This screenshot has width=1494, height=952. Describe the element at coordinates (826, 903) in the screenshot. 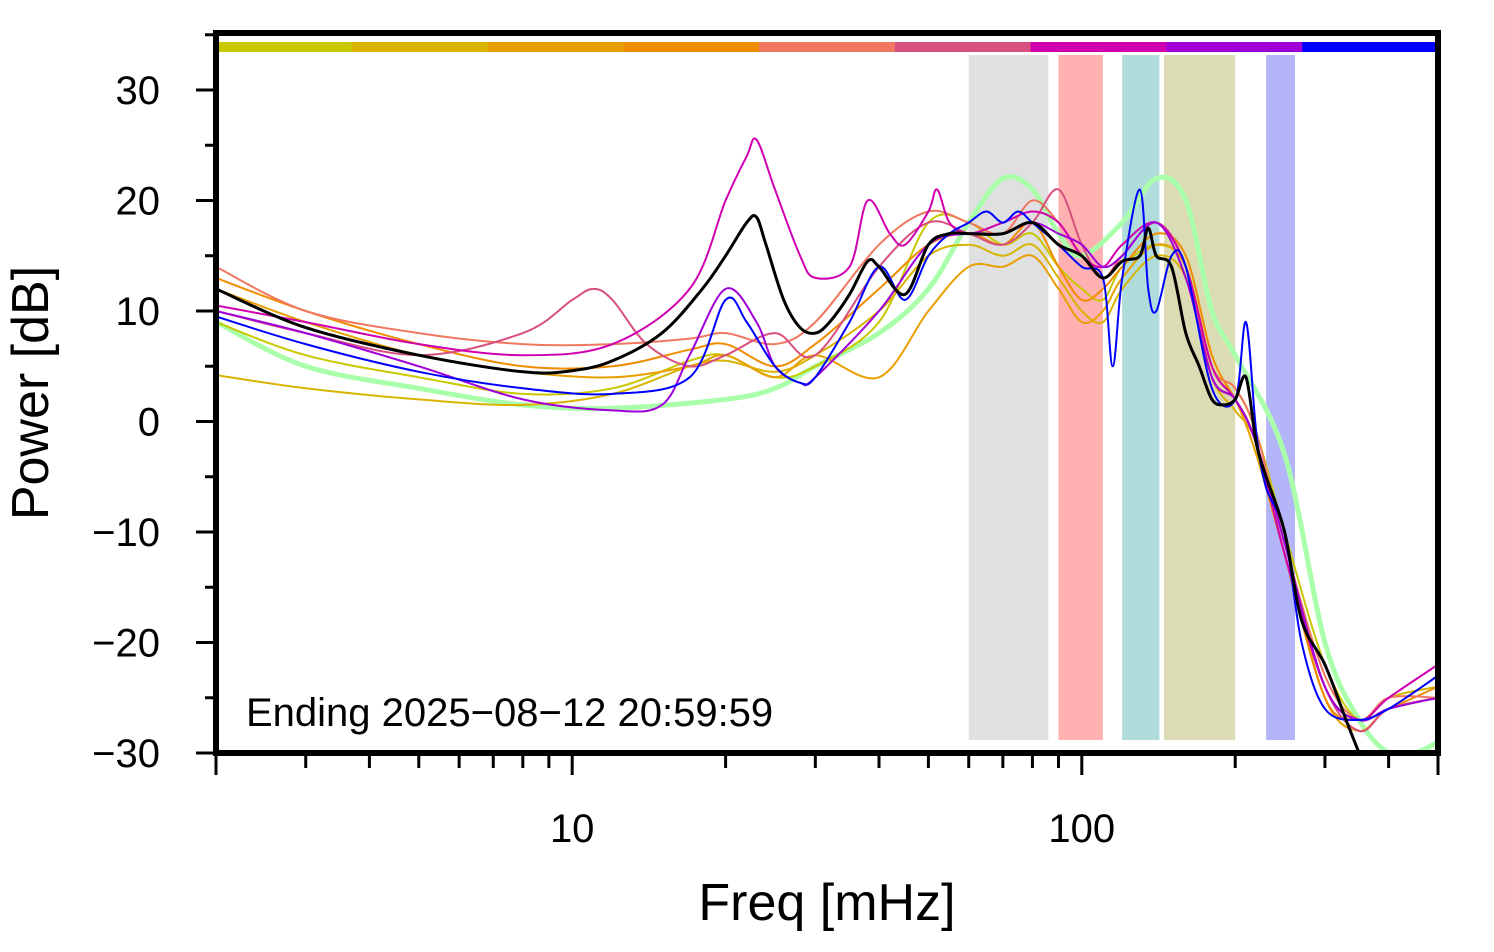

I see `x-axis-label: Freq [mHz]` at that location.